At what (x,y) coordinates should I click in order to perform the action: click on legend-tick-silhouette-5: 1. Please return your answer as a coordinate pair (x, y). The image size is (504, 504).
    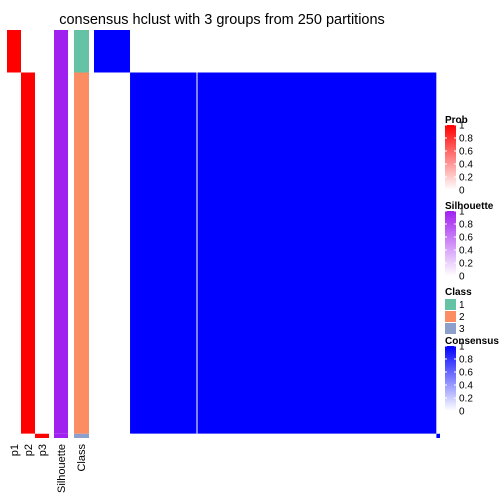
    Looking at the image, I should click on (462, 212).